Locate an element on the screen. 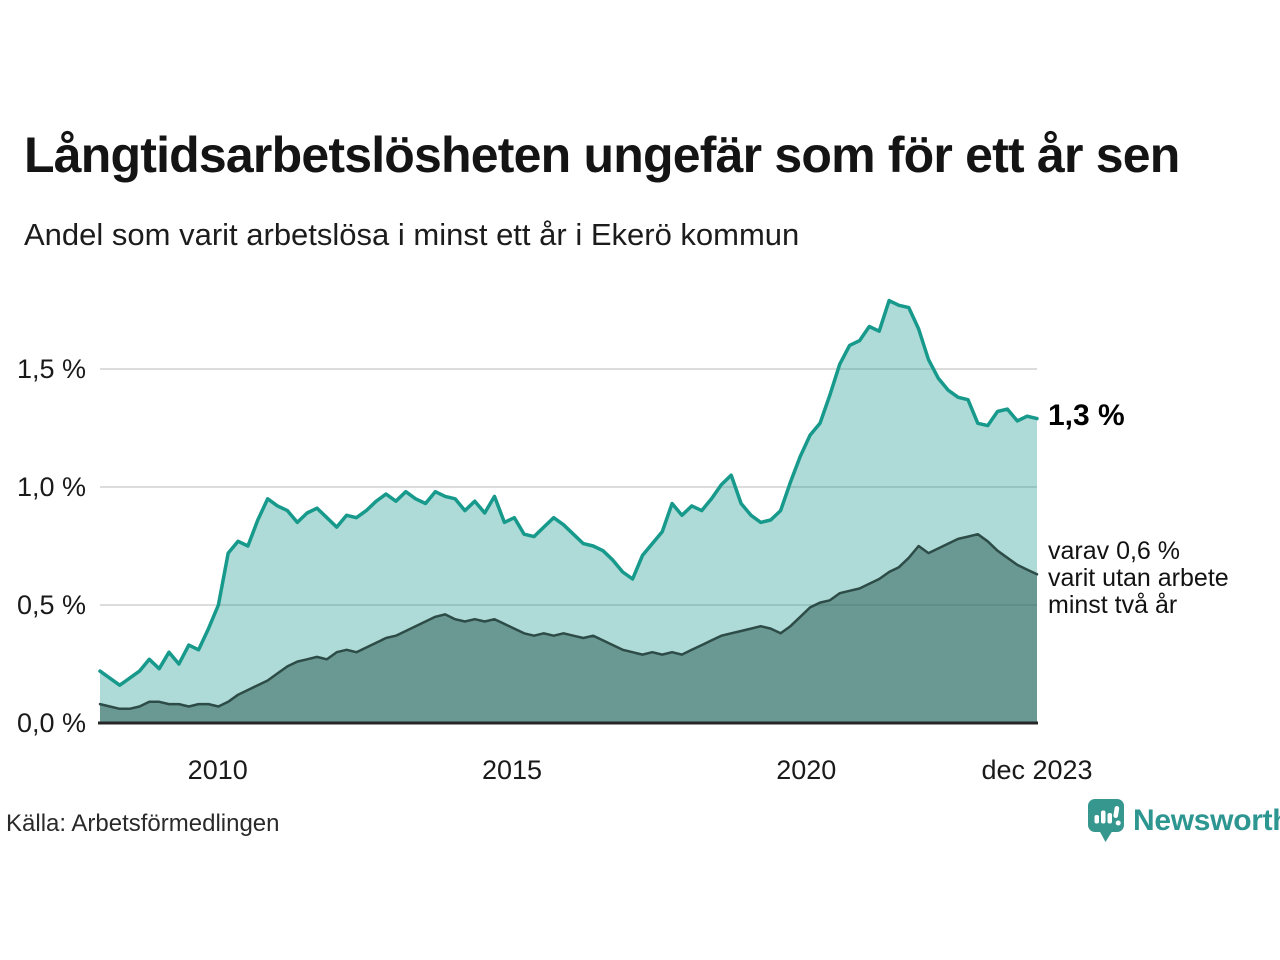 This screenshot has height=960, width=1280. y-tick-label: 1,5 % is located at coordinates (51, 369).